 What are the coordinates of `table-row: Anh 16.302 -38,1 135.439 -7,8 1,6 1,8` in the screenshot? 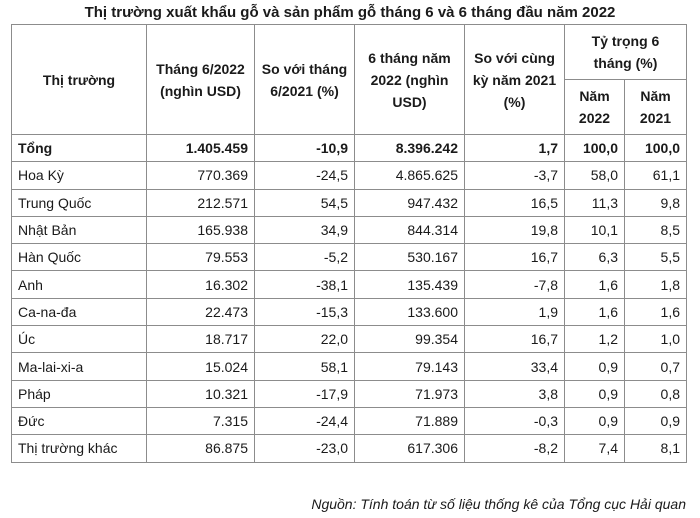 It's located at (349, 284).